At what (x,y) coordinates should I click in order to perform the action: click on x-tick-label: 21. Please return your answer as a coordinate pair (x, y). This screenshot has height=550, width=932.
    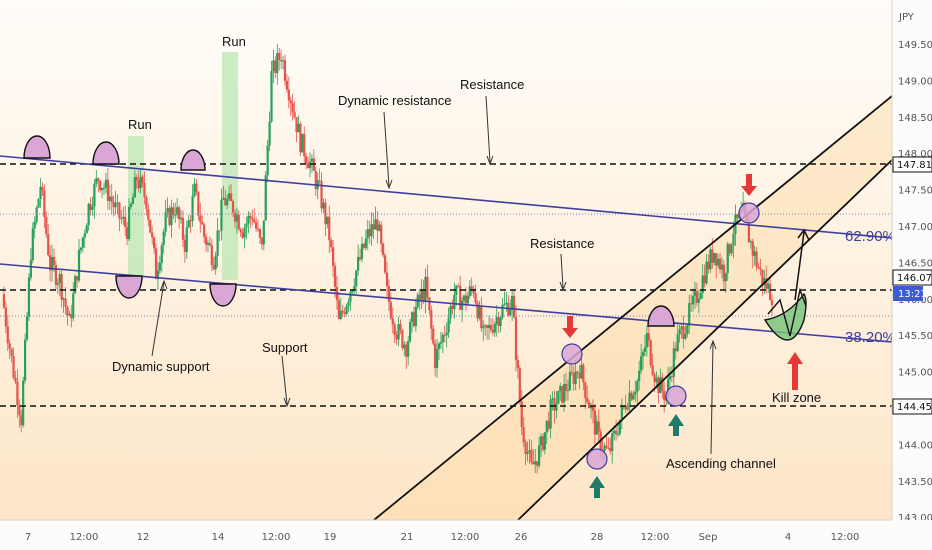
    Looking at the image, I should click on (407, 537).